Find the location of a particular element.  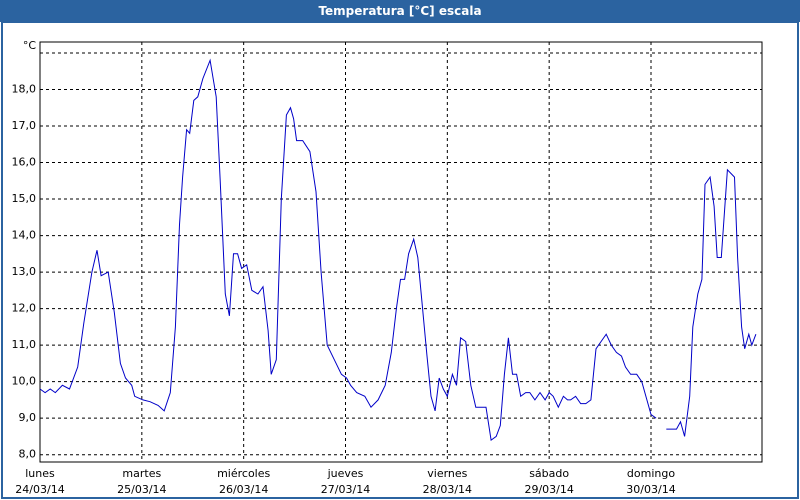

y-tick-label: 9,0 is located at coordinates (28, 417).